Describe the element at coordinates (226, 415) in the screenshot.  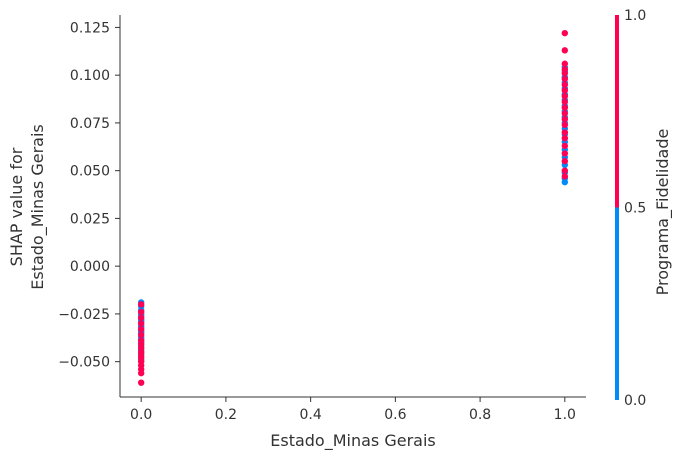
I see `x-tick-label: 0.2` at that location.